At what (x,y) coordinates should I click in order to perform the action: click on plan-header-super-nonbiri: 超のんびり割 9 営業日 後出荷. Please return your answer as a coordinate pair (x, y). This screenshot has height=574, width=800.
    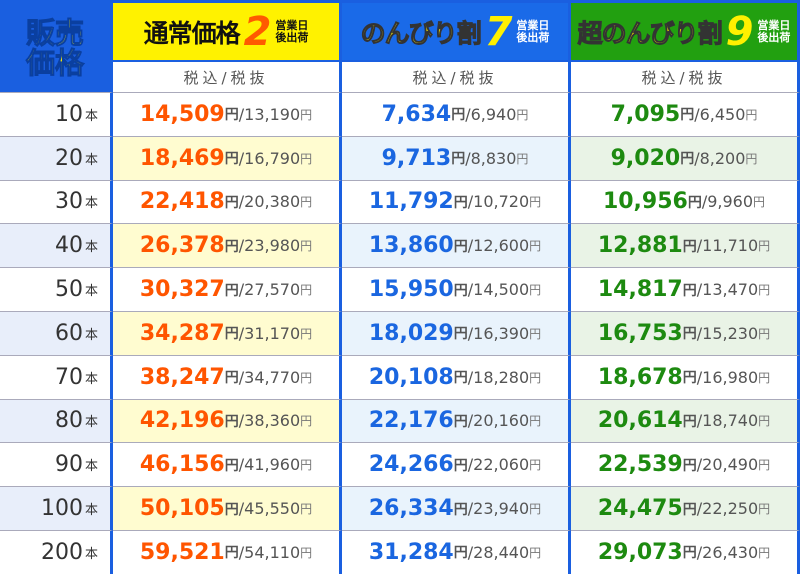
    Looking at the image, I should click on (685, 30).